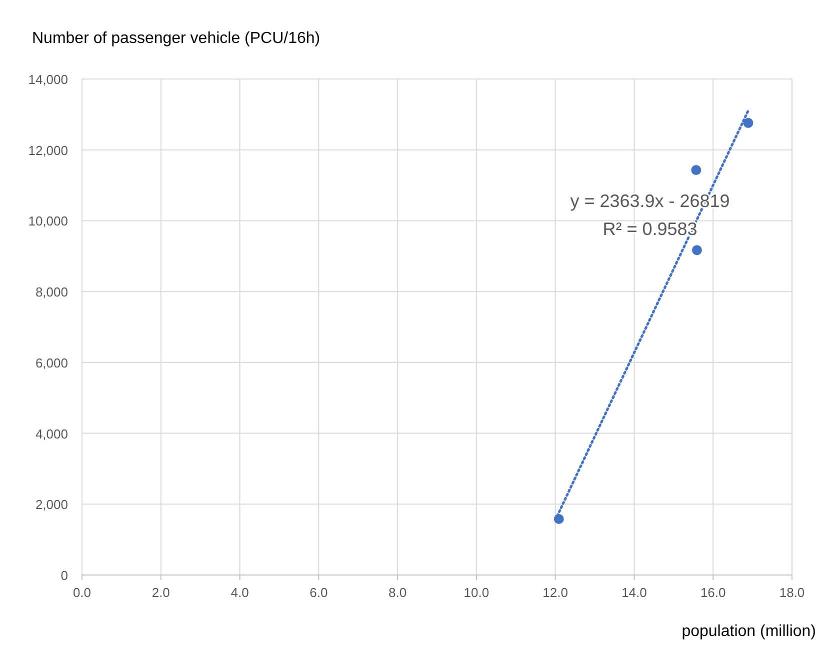 The height and width of the screenshot is (649, 818). I want to click on x-axis-title: population (million), so click(749, 631).